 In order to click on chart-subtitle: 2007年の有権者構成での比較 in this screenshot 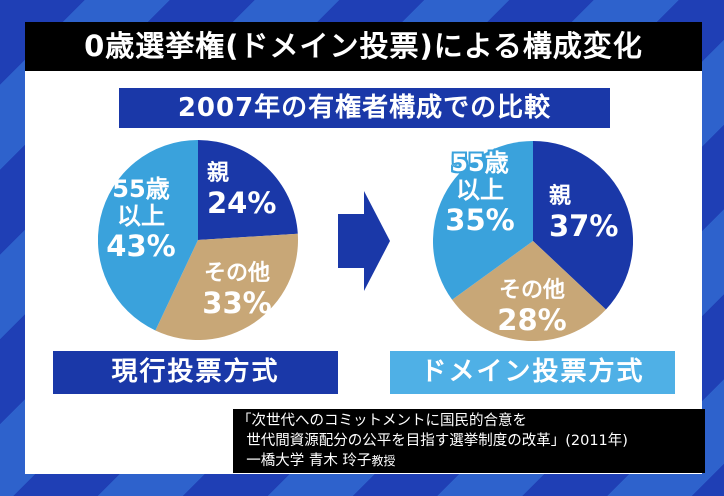, I will do `click(364, 108)`.